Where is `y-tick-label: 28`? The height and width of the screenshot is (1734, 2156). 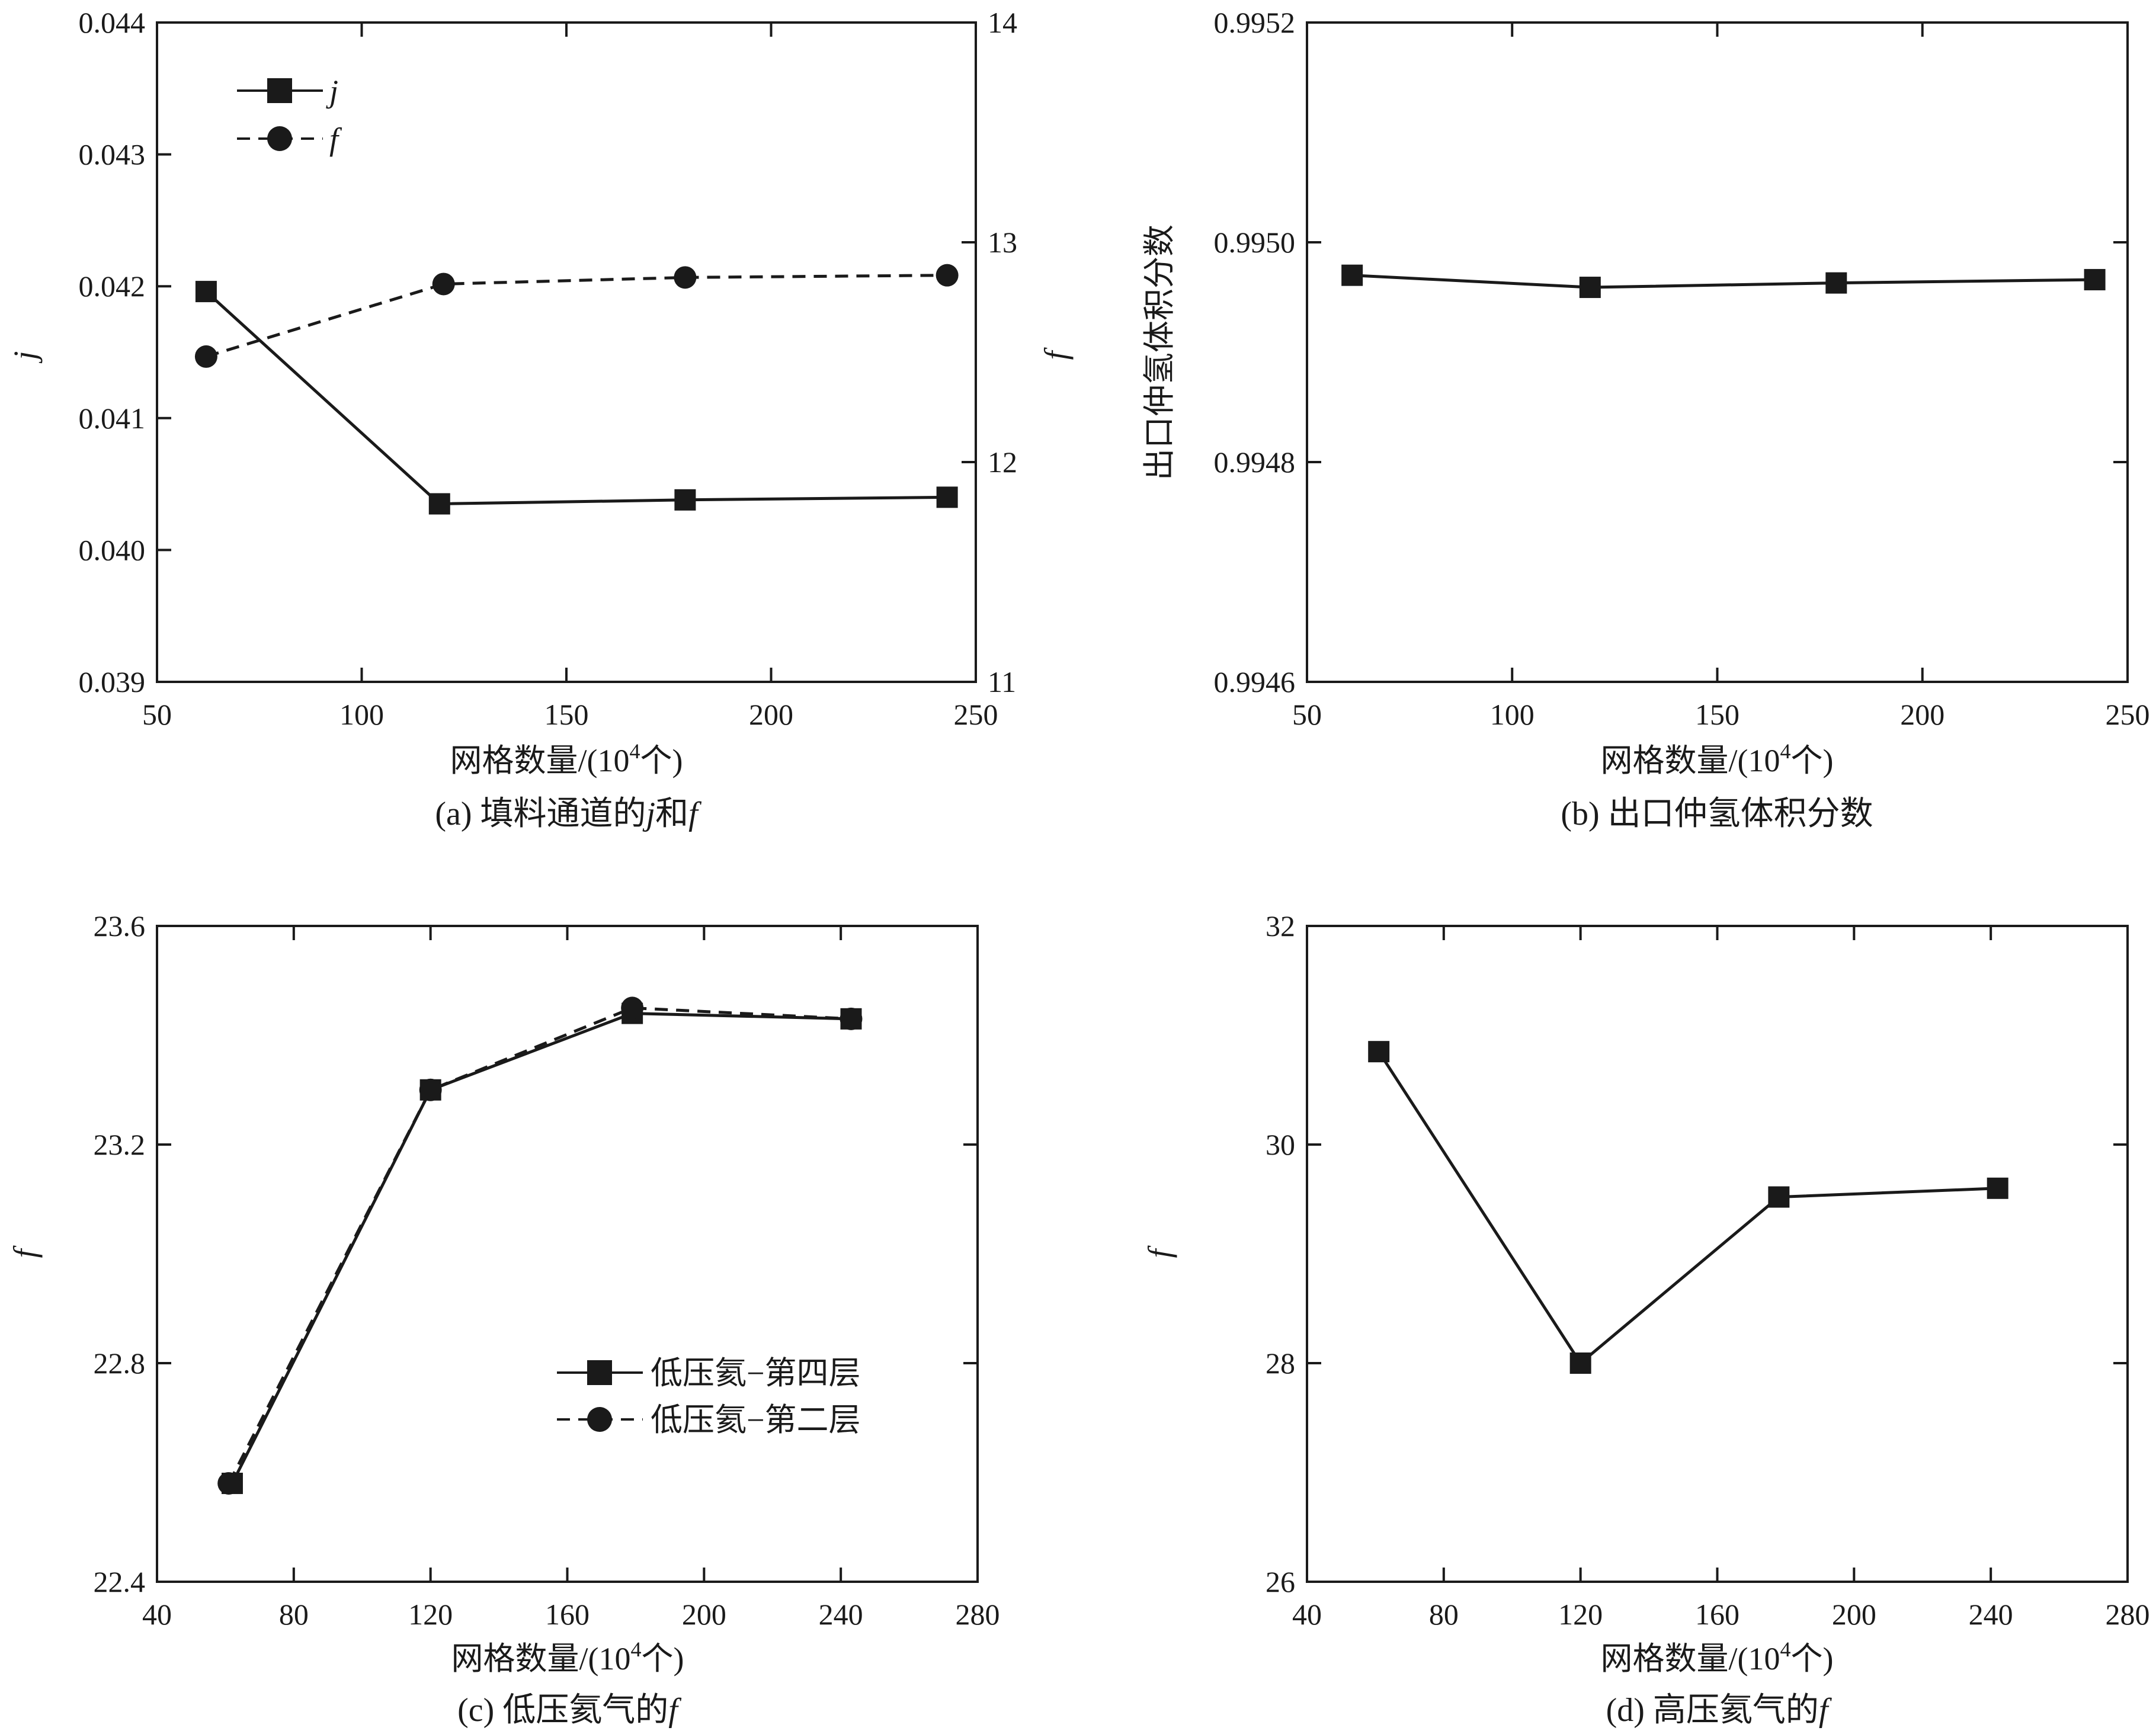
y-tick-label: 28 is located at coordinates (1281, 1363).